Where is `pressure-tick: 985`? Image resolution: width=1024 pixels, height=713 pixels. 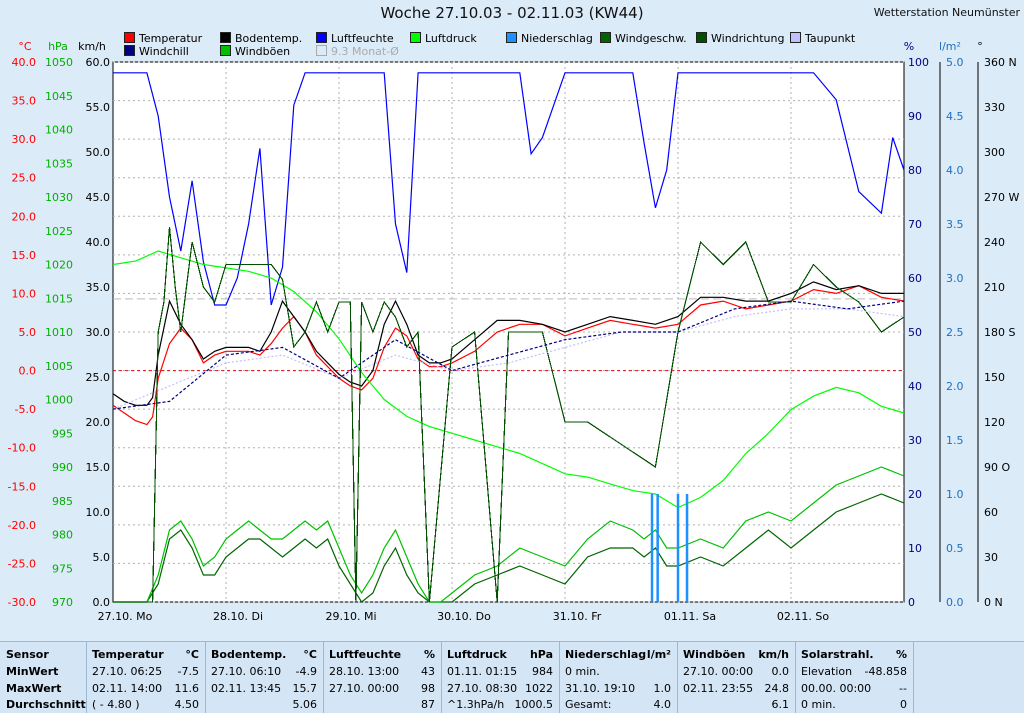 pressure-tick: 985 is located at coordinates (62, 501).